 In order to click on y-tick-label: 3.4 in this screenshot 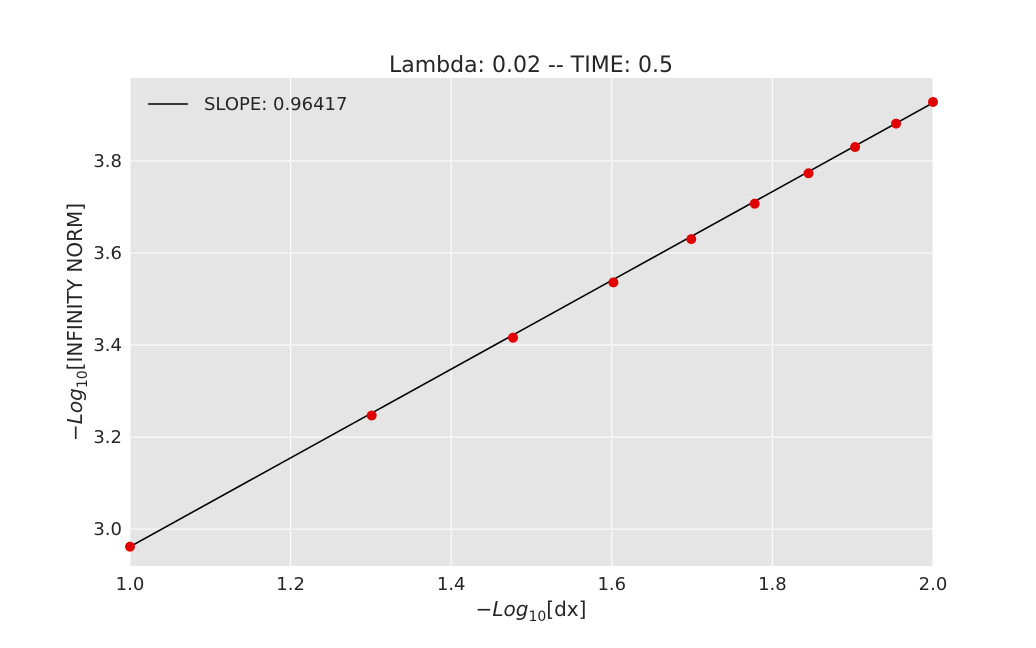, I will do `click(107, 345)`.